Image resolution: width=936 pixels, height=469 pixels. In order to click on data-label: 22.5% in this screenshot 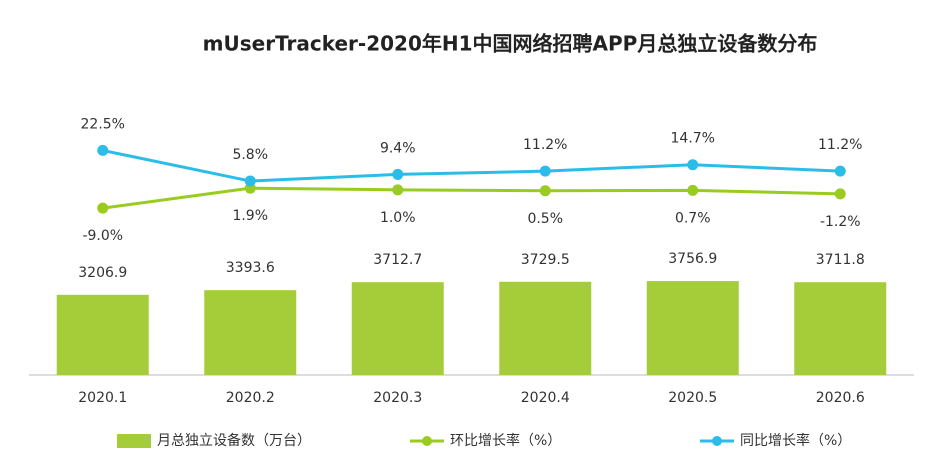, I will do `click(103, 124)`.